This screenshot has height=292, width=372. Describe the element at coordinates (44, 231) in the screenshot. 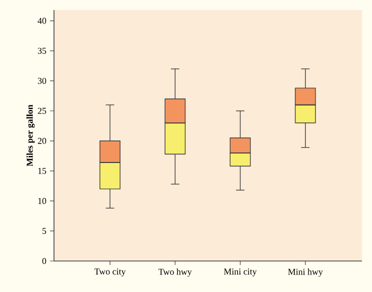

I see `y-tick-label: 5` at that location.